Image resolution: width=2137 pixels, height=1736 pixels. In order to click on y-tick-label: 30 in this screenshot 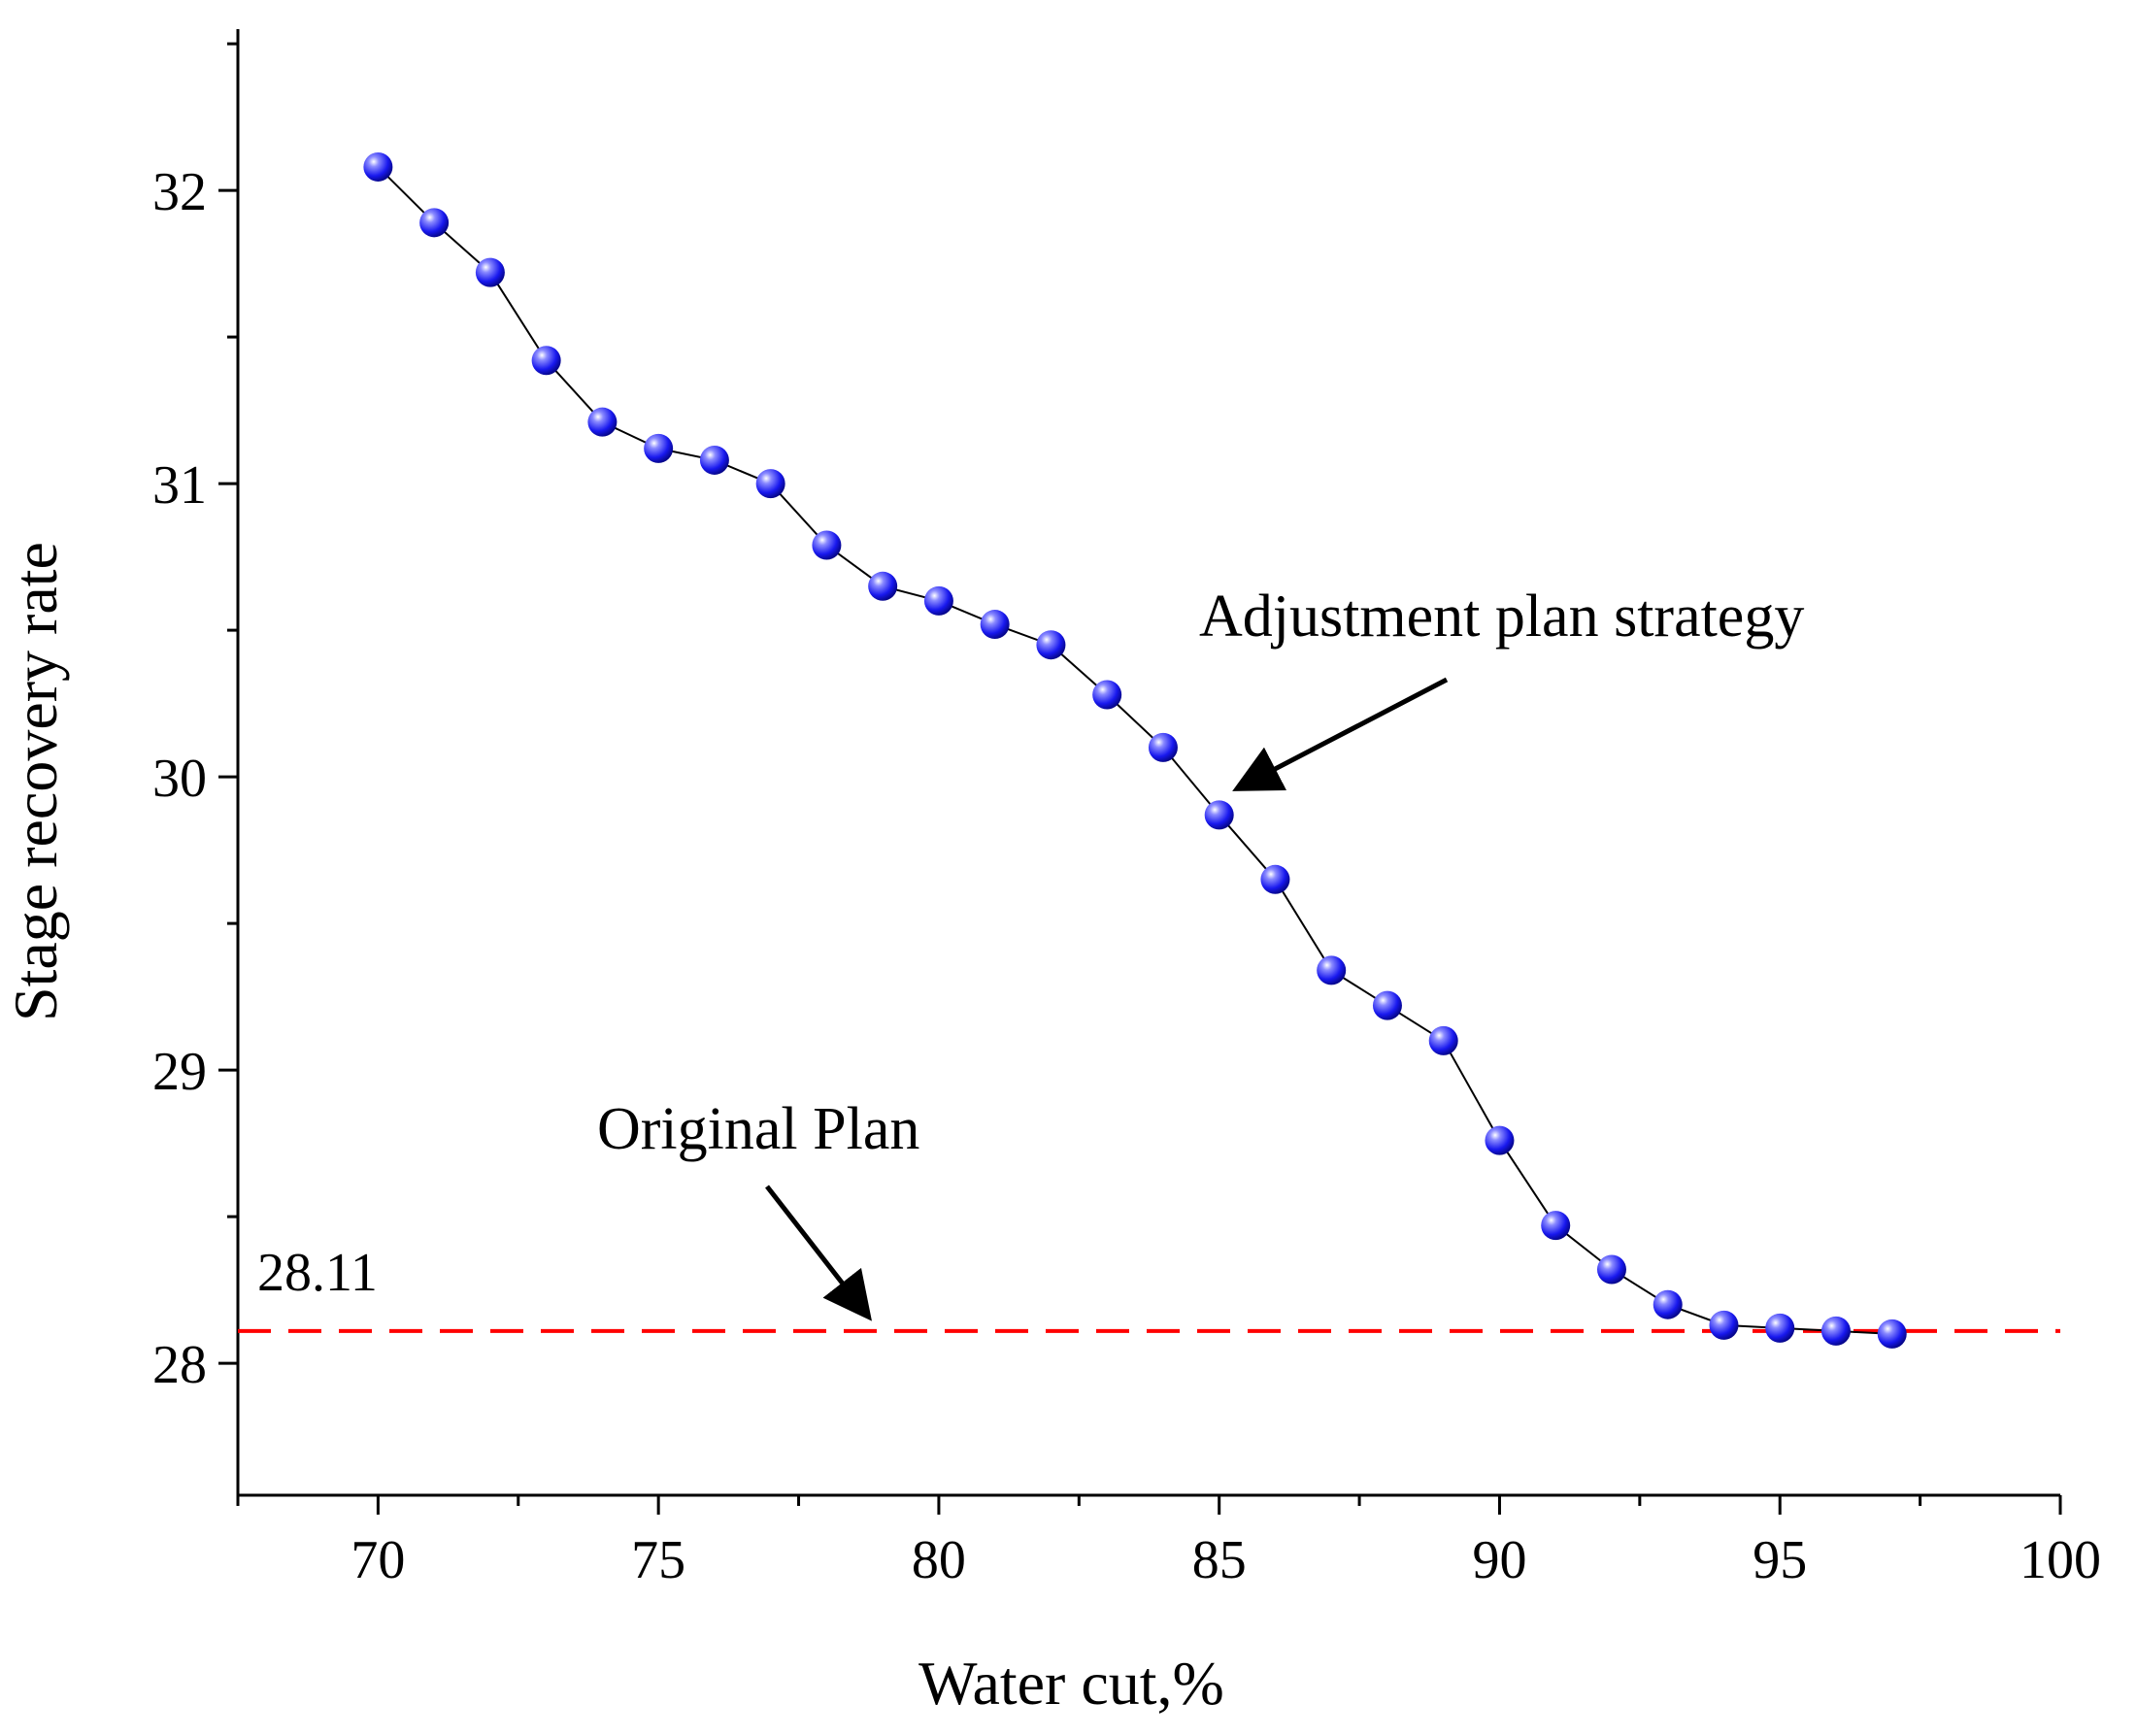, I will do `click(179, 779)`.